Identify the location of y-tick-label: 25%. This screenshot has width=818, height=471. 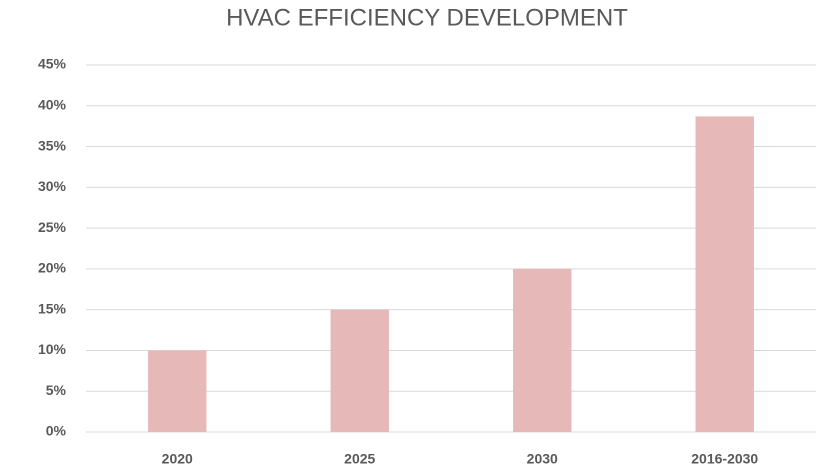
(52, 227).